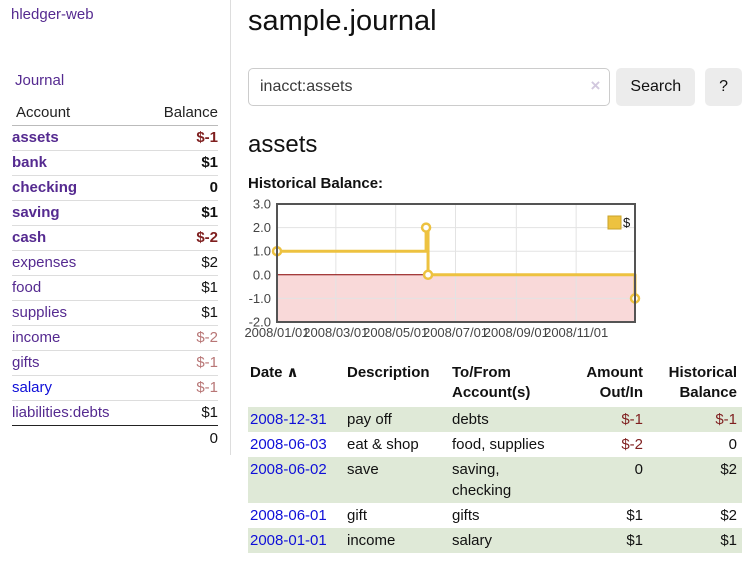 This screenshot has width=742, height=582. I want to click on svg-text: 0.0, so click(262, 274).